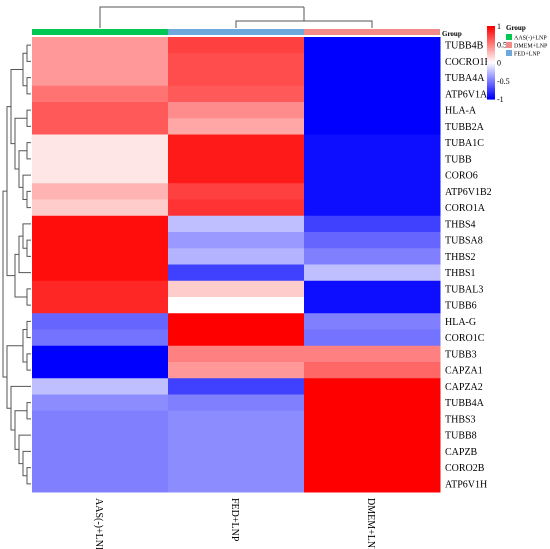 The image size is (550, 549). Describe the element at coordinates (372, 32) in the screenshot. I see `group-bar-segment` at that location.